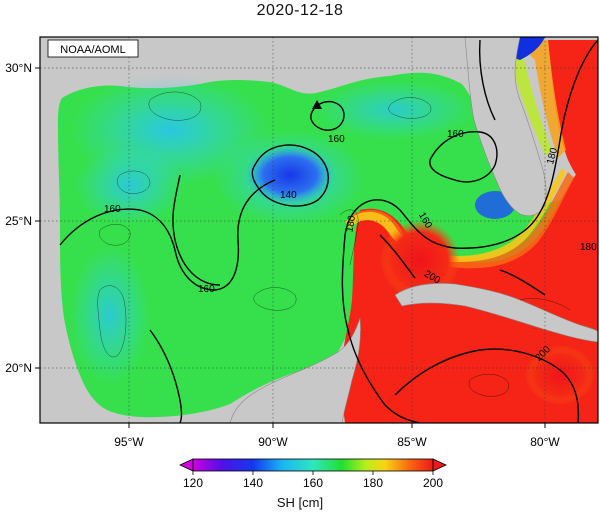 Image resolution: width=600 pixels, height=515 pixels. Describe the element at coordinates (273, 442) in the screenshot. I see `lon-label-90: 90°W` at that location.